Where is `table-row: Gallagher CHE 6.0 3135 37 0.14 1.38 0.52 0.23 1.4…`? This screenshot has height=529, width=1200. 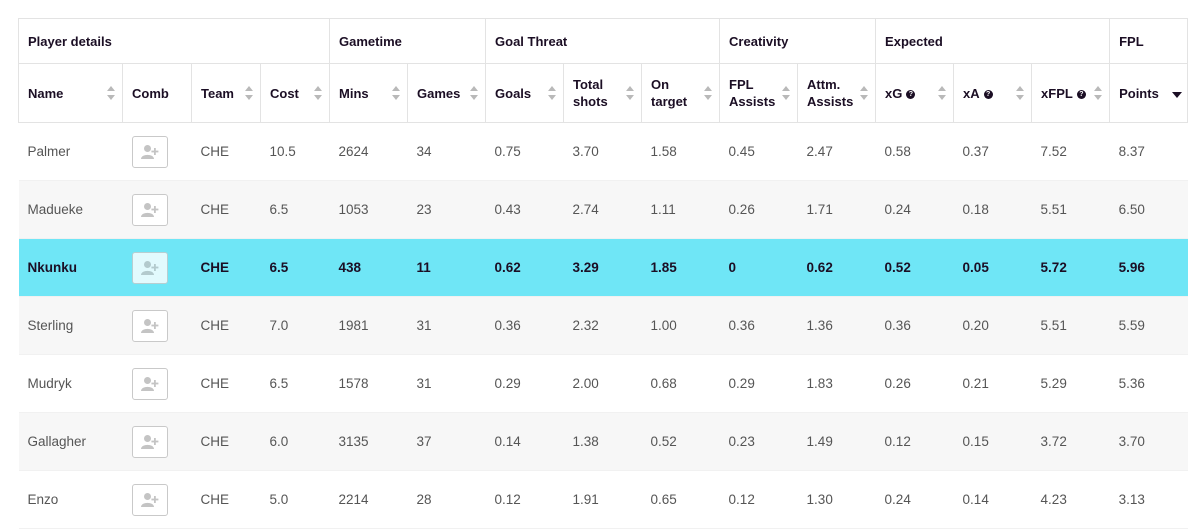 table-row: Gallagher CHE 6.0 3135 37 0.14 1.38 0.52 0.23 1.4… is located at coordinates (603, 441).